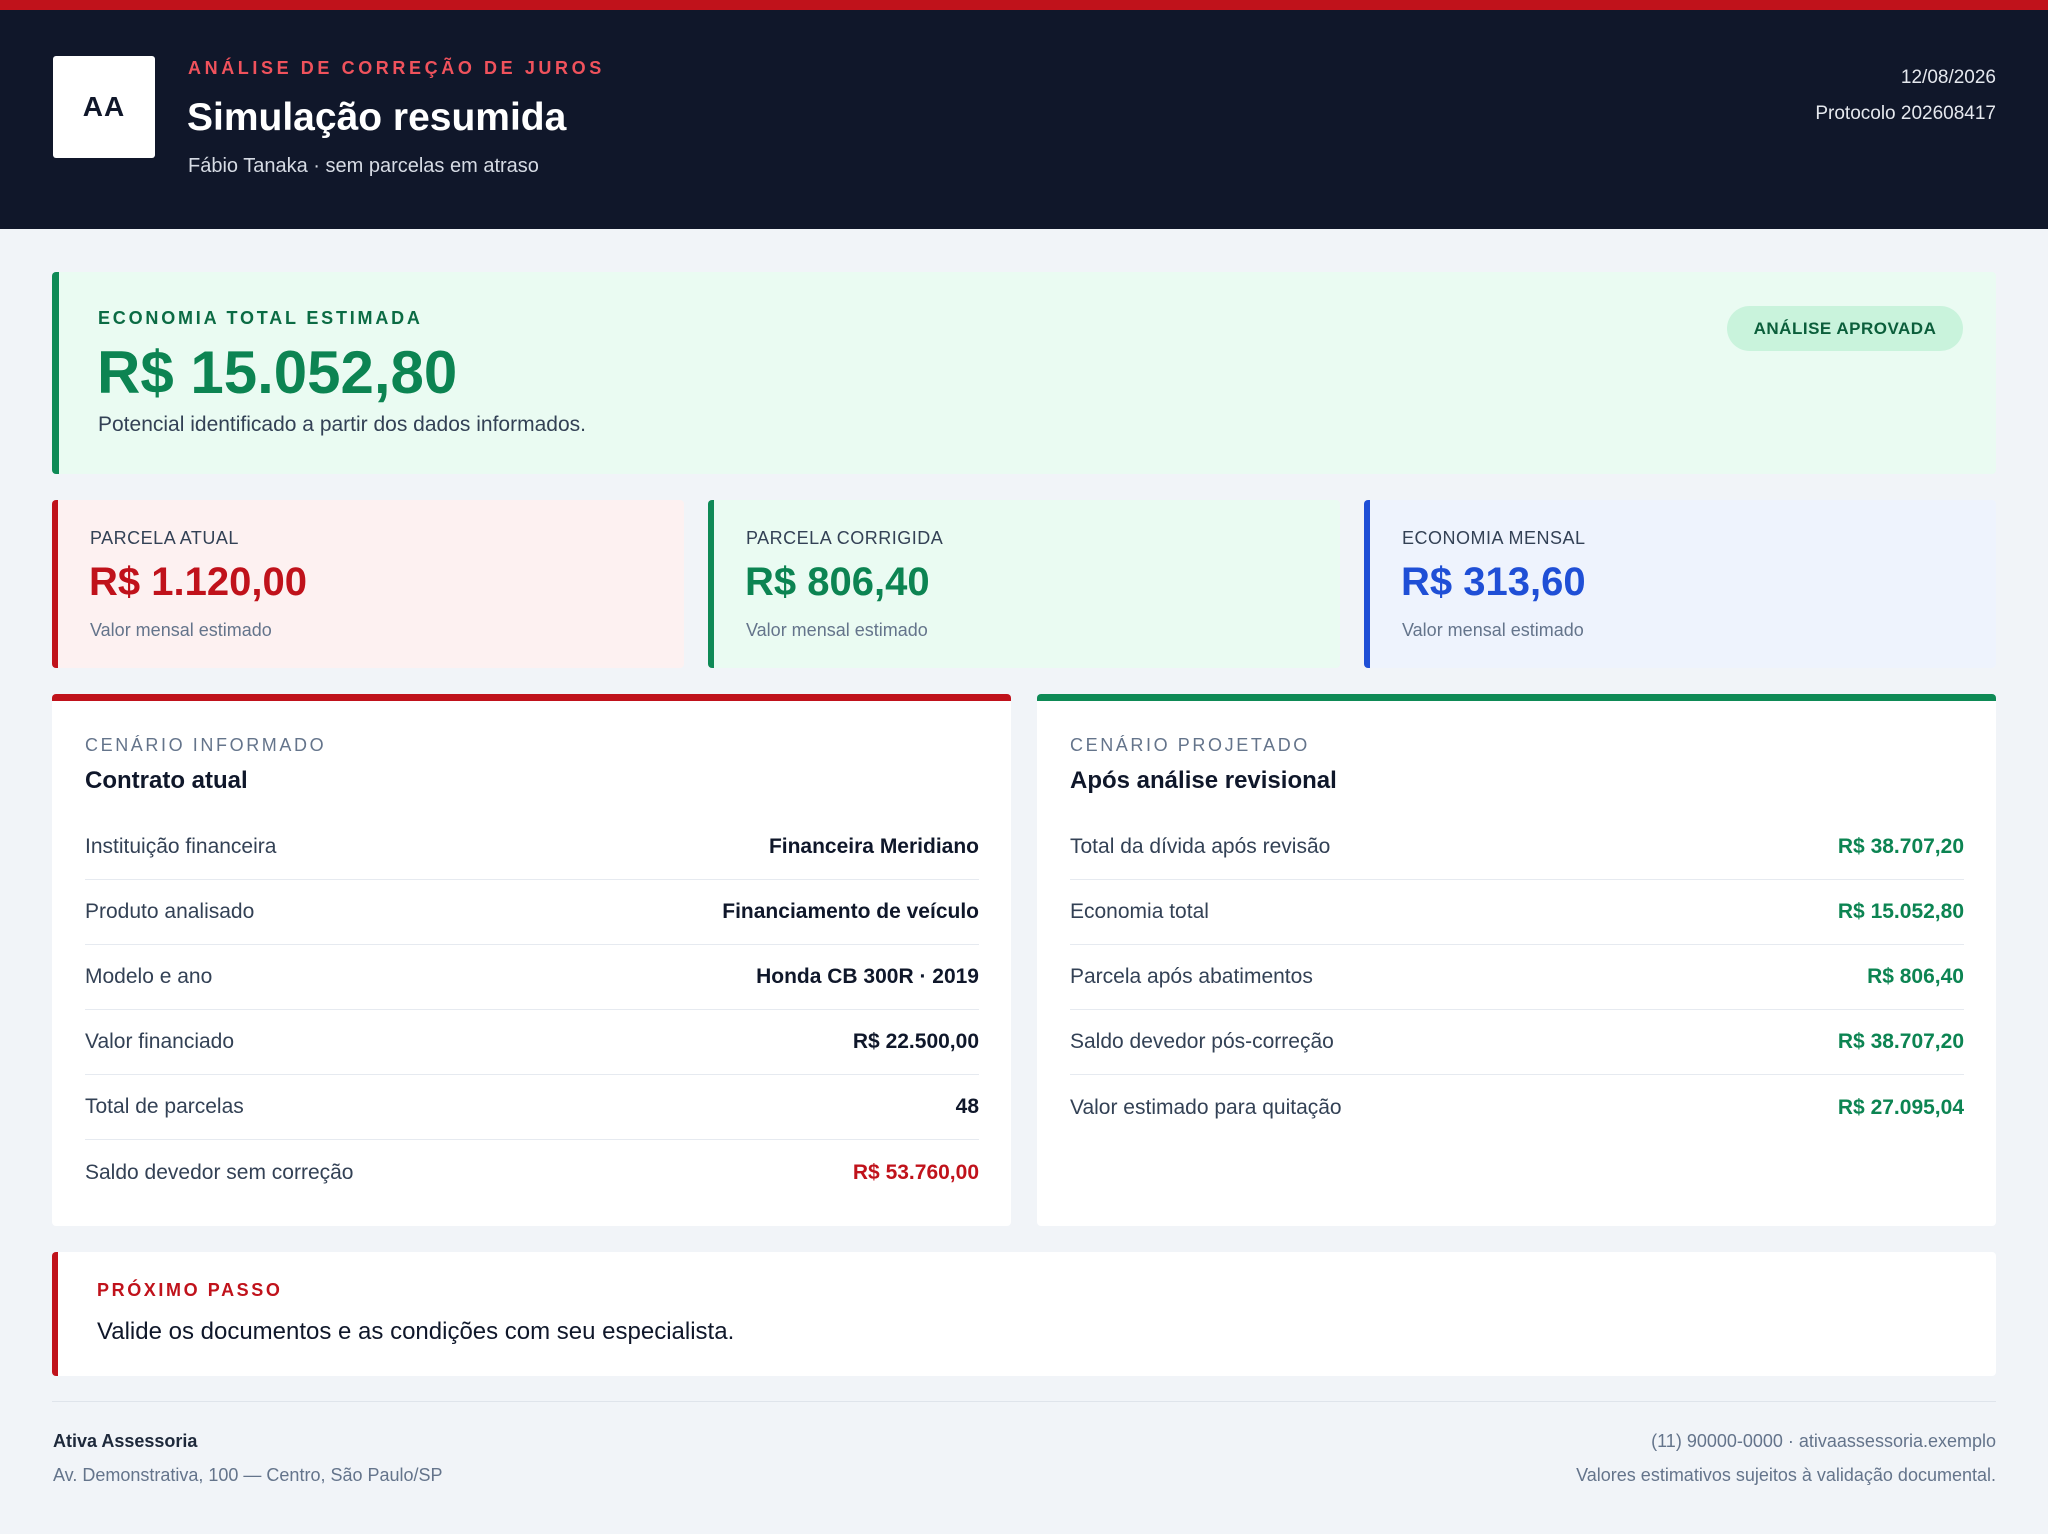 The height and width of the screenshot is (1534, 2048). Describe the element at coordinates (125, 1441) in the screenshot. I see `footer-company: Ativa Assessoria` at that location.